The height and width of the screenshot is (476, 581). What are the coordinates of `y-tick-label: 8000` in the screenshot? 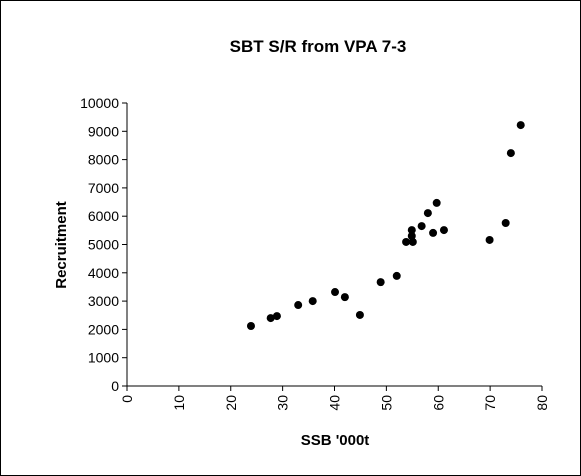 It's located at (103, 160).